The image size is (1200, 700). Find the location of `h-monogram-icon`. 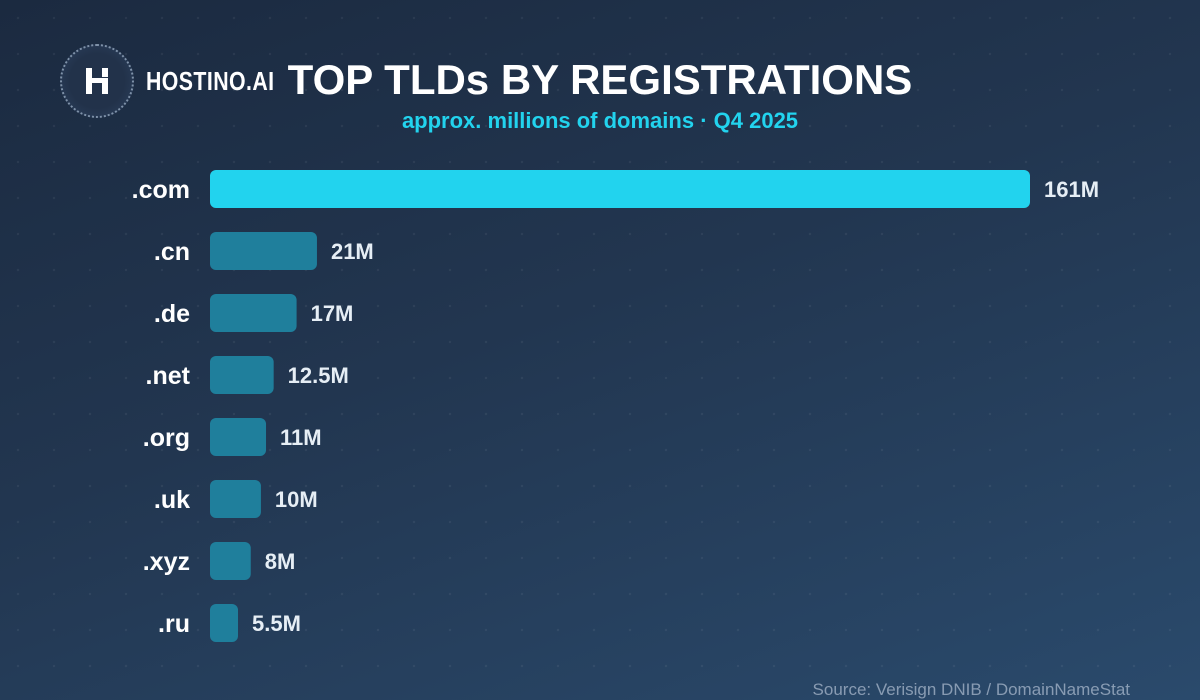

h-monogram-icon is located at coordinates (97, 81).